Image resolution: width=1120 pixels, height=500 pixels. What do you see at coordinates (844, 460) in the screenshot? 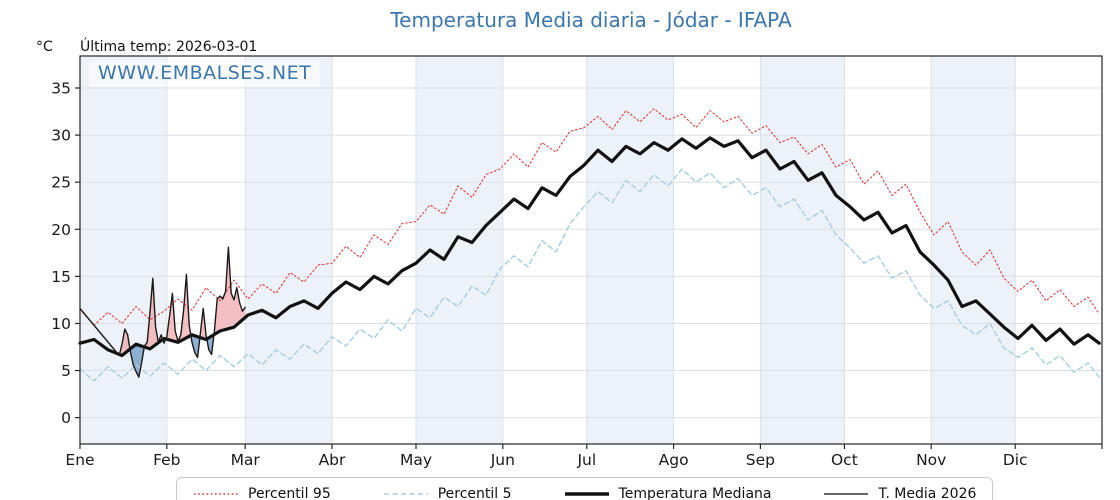
I see `x-tick-label: Oct` at bounding box center [844, 460].